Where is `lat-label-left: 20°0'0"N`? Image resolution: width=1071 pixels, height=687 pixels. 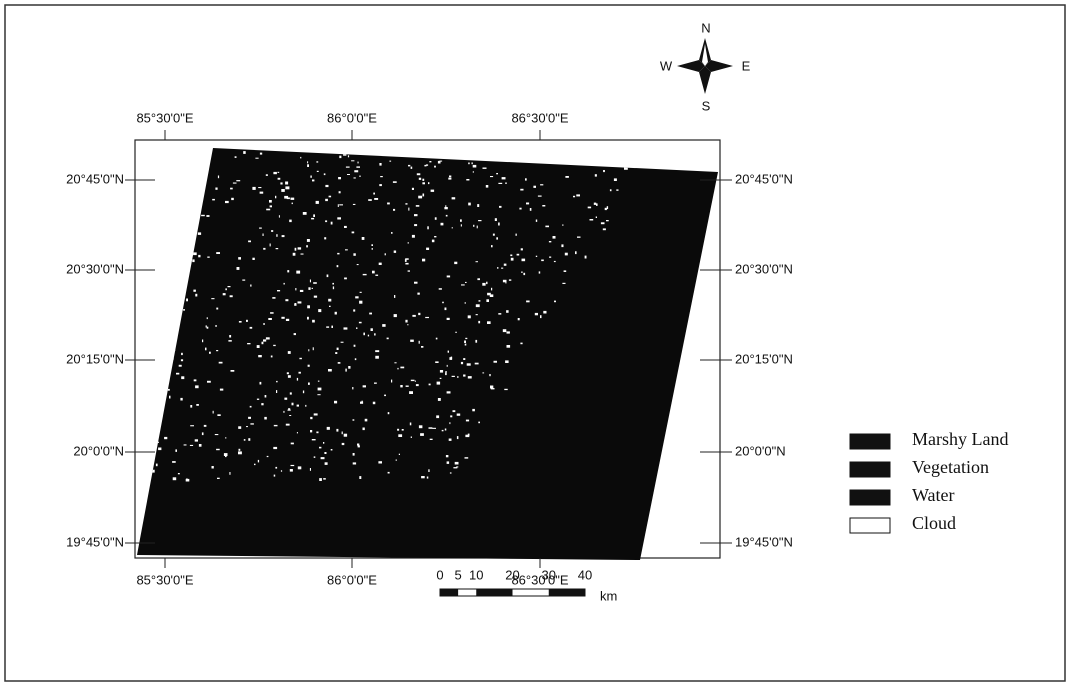 lat-label-left: 20°0'0"N is located at coordinates (98, 450).